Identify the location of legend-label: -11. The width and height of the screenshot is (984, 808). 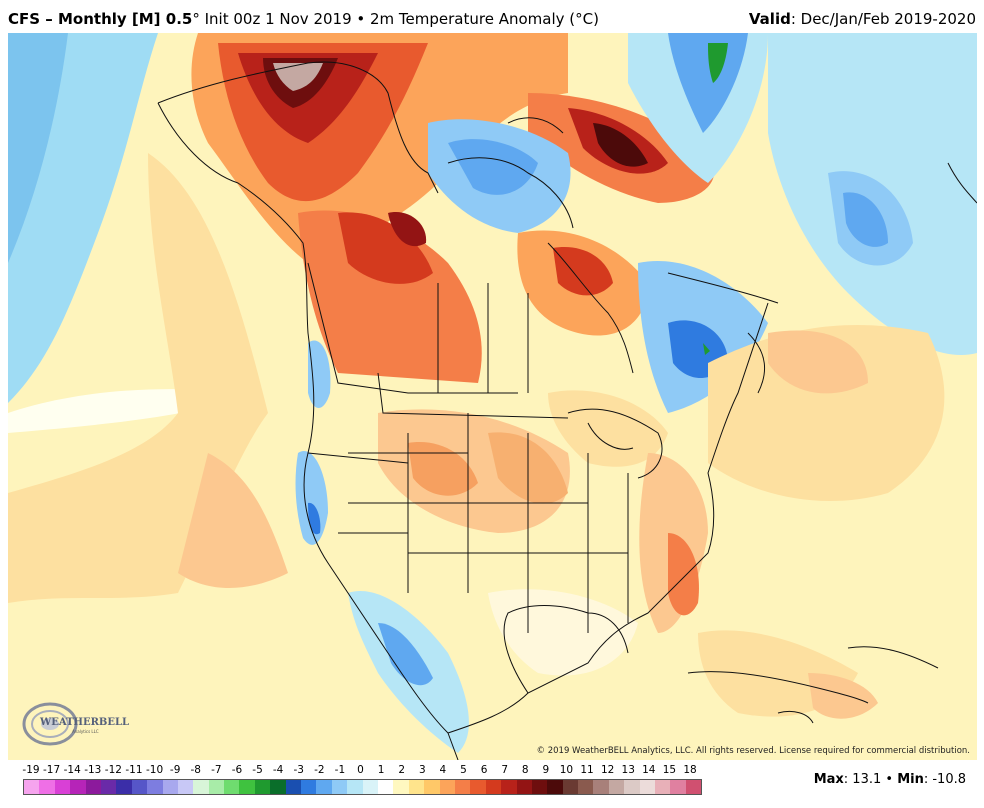
(134, 770).